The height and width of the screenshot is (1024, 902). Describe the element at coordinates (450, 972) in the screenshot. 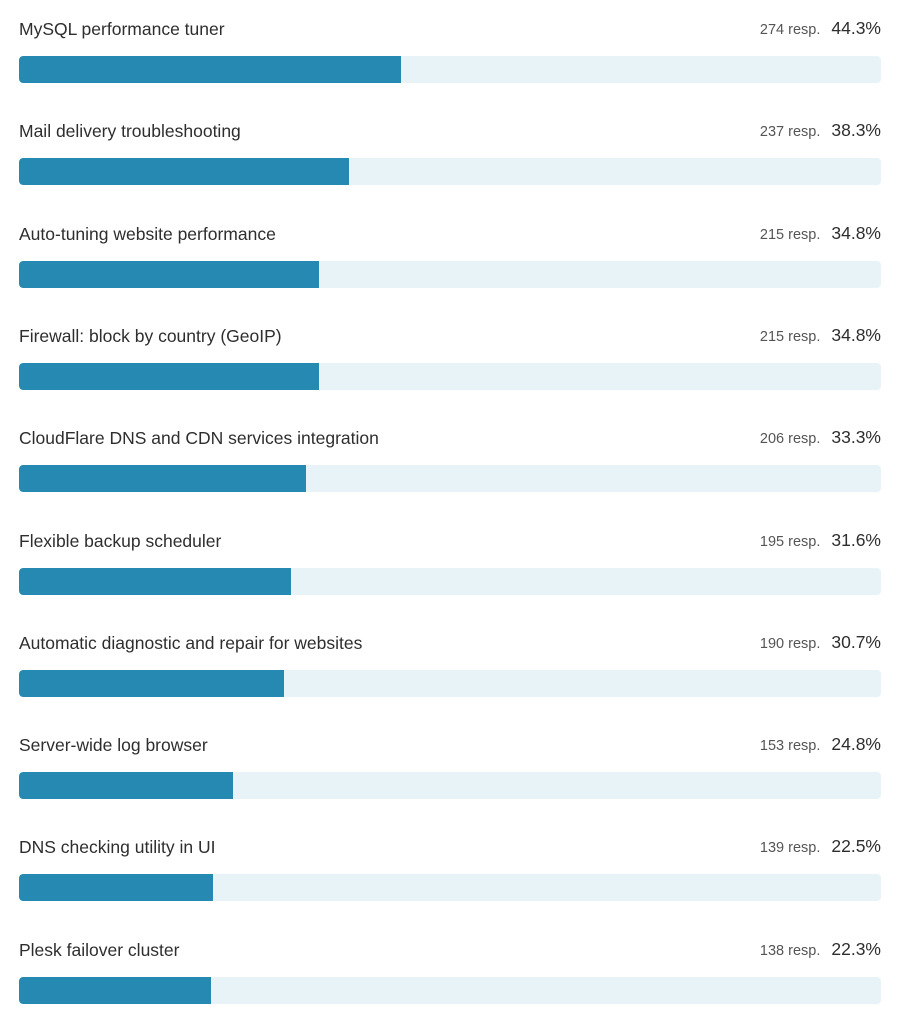

I see `bar-row: Plesk failover cluster 138 resp. 22.3%` at that location.